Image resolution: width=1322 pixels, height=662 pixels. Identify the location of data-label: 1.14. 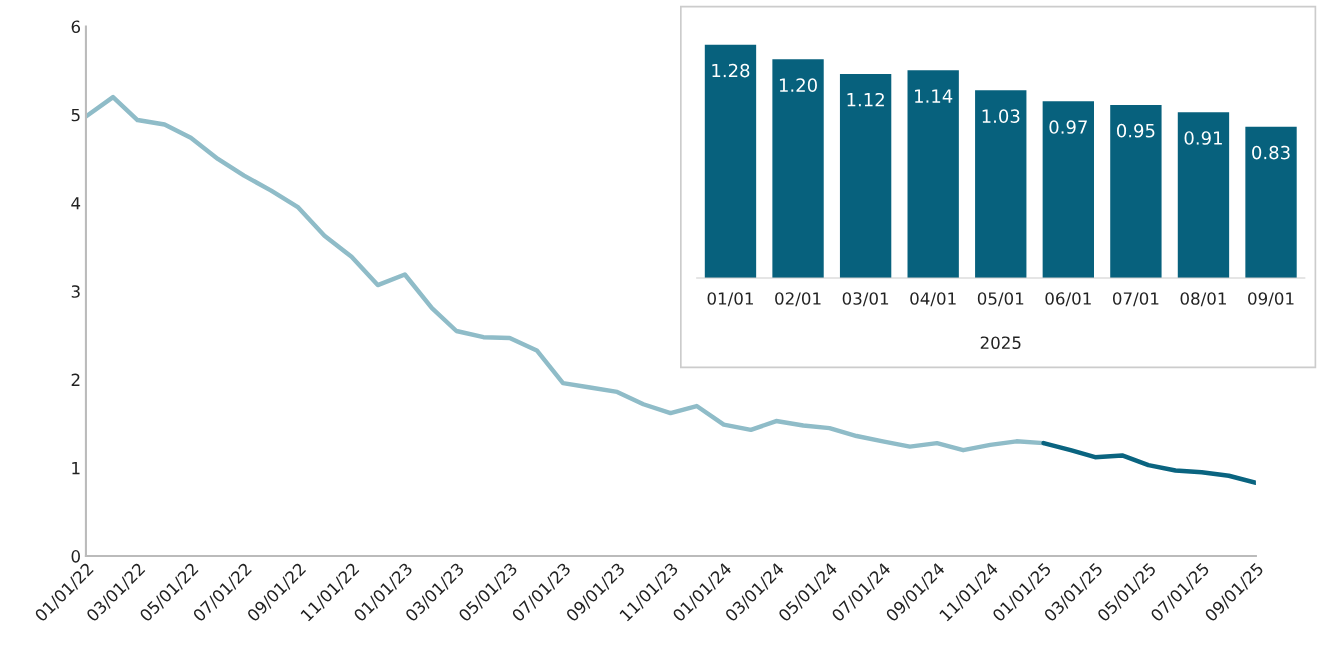
(934, 96).